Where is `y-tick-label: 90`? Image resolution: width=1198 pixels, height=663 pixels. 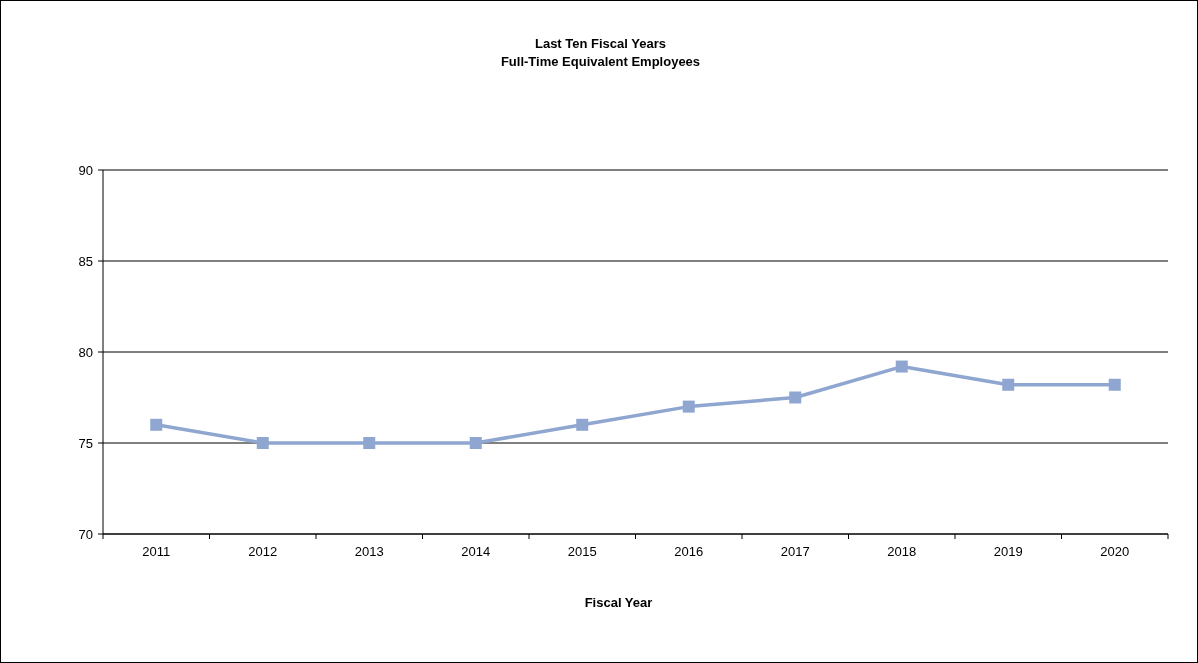
y-tick-label: 90 is located at coordinates (85, 170).